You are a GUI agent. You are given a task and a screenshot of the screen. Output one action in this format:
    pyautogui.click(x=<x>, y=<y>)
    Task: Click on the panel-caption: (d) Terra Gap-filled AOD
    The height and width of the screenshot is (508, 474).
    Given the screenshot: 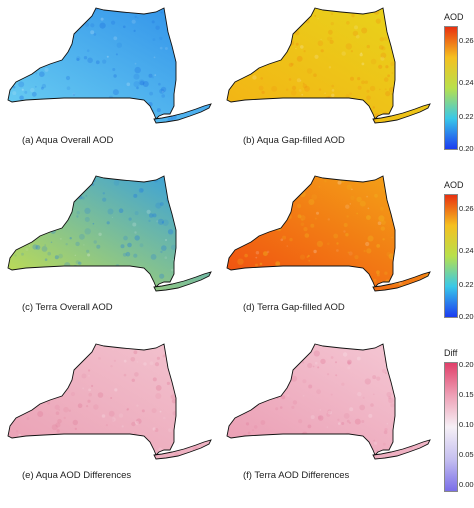 What is the action you would take?
    pyautogui.click(x=294, y=307)
    